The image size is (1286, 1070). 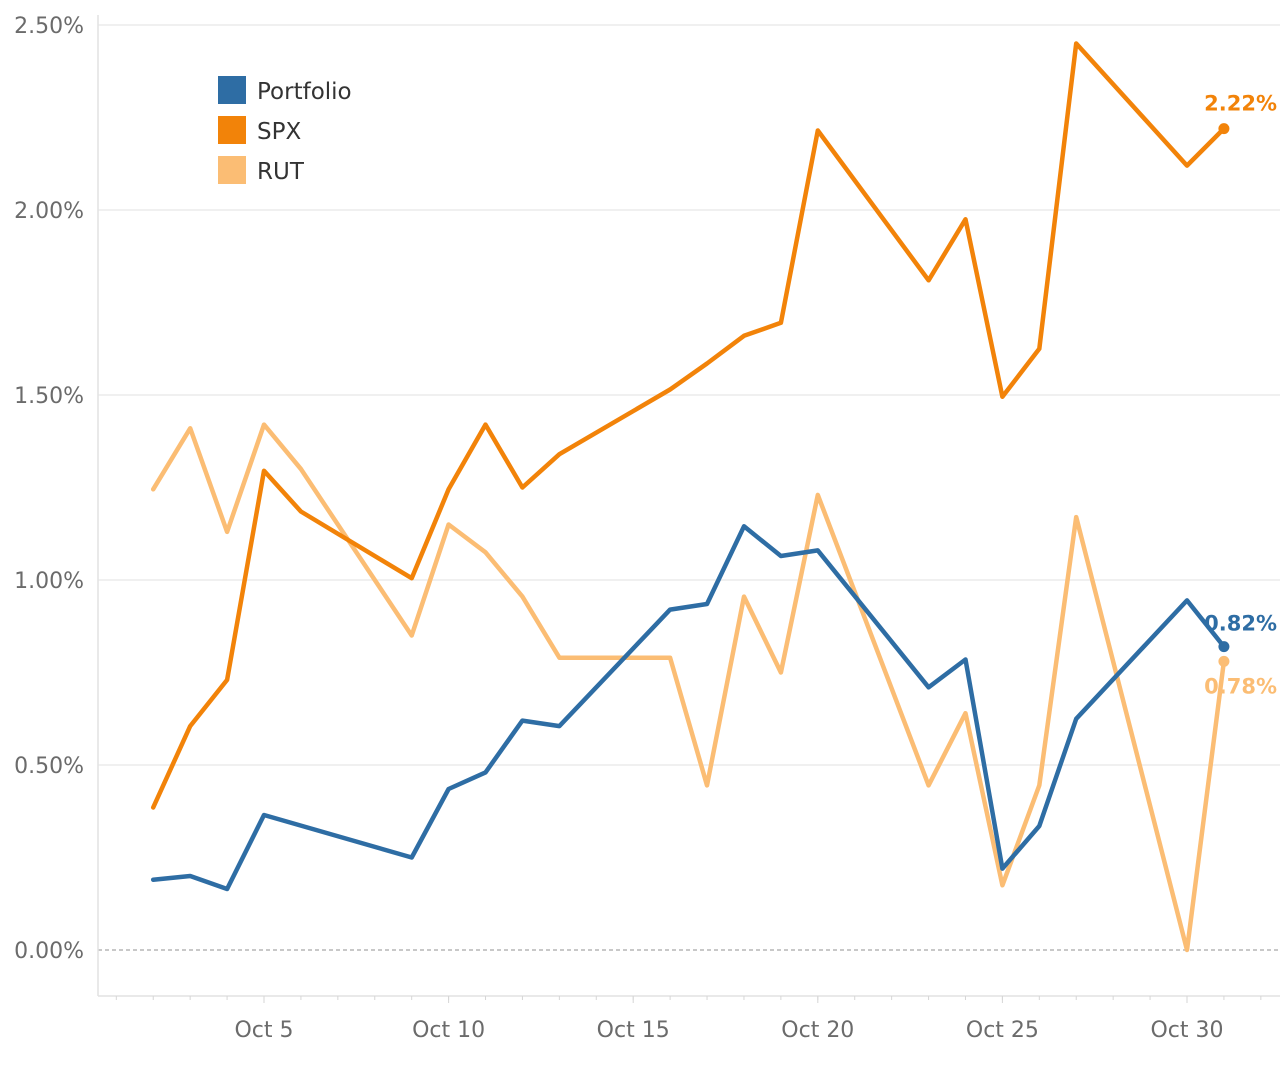 I want to click on end-label-spx: 2.22%, so click(x=1240, y=104).